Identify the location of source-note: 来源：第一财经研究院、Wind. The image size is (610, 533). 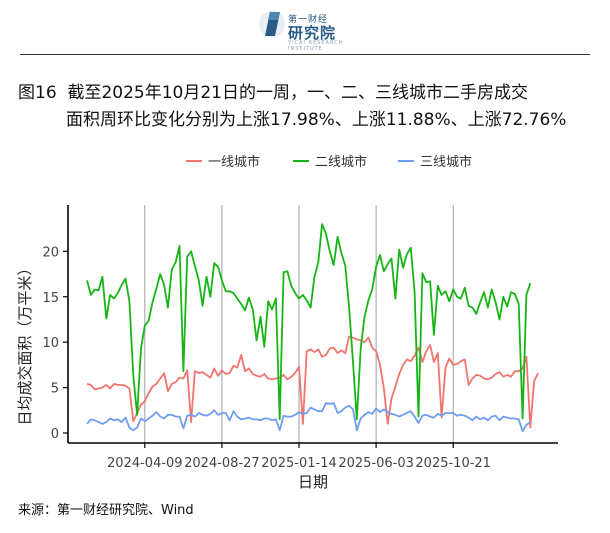
(106, 510).